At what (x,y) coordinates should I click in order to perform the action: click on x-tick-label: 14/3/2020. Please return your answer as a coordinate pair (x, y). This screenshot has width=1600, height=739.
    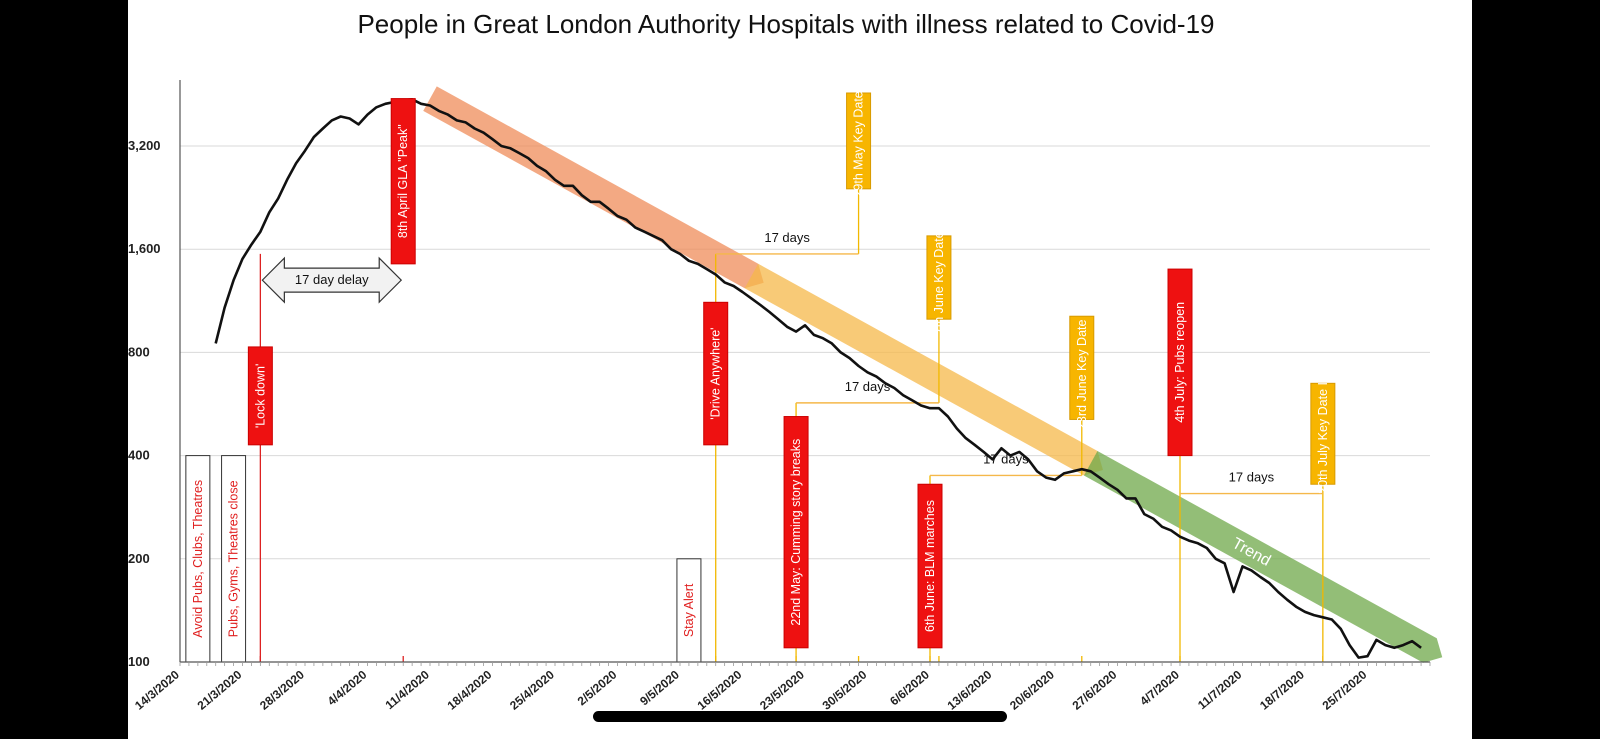
    Looking at the image, I should click on (157, 689).